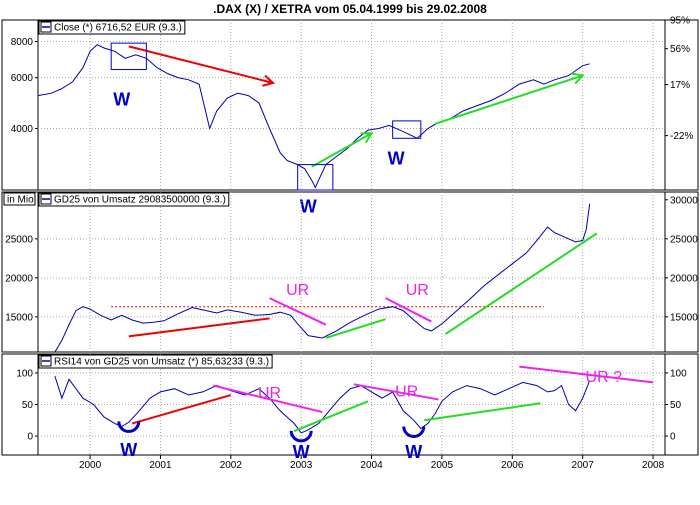  I want to click on x-tick-label: 2002, so click(231, 465).